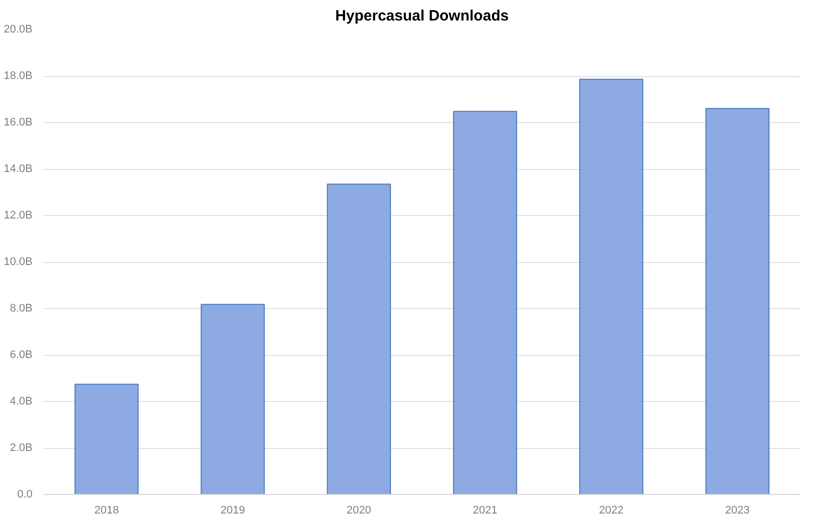 The height and width of the screenshot is (516, 830). Describe the element at coordinates (422, 16) in the screenshot. I see `chart-title: Hypercasual Downloads` at that location.